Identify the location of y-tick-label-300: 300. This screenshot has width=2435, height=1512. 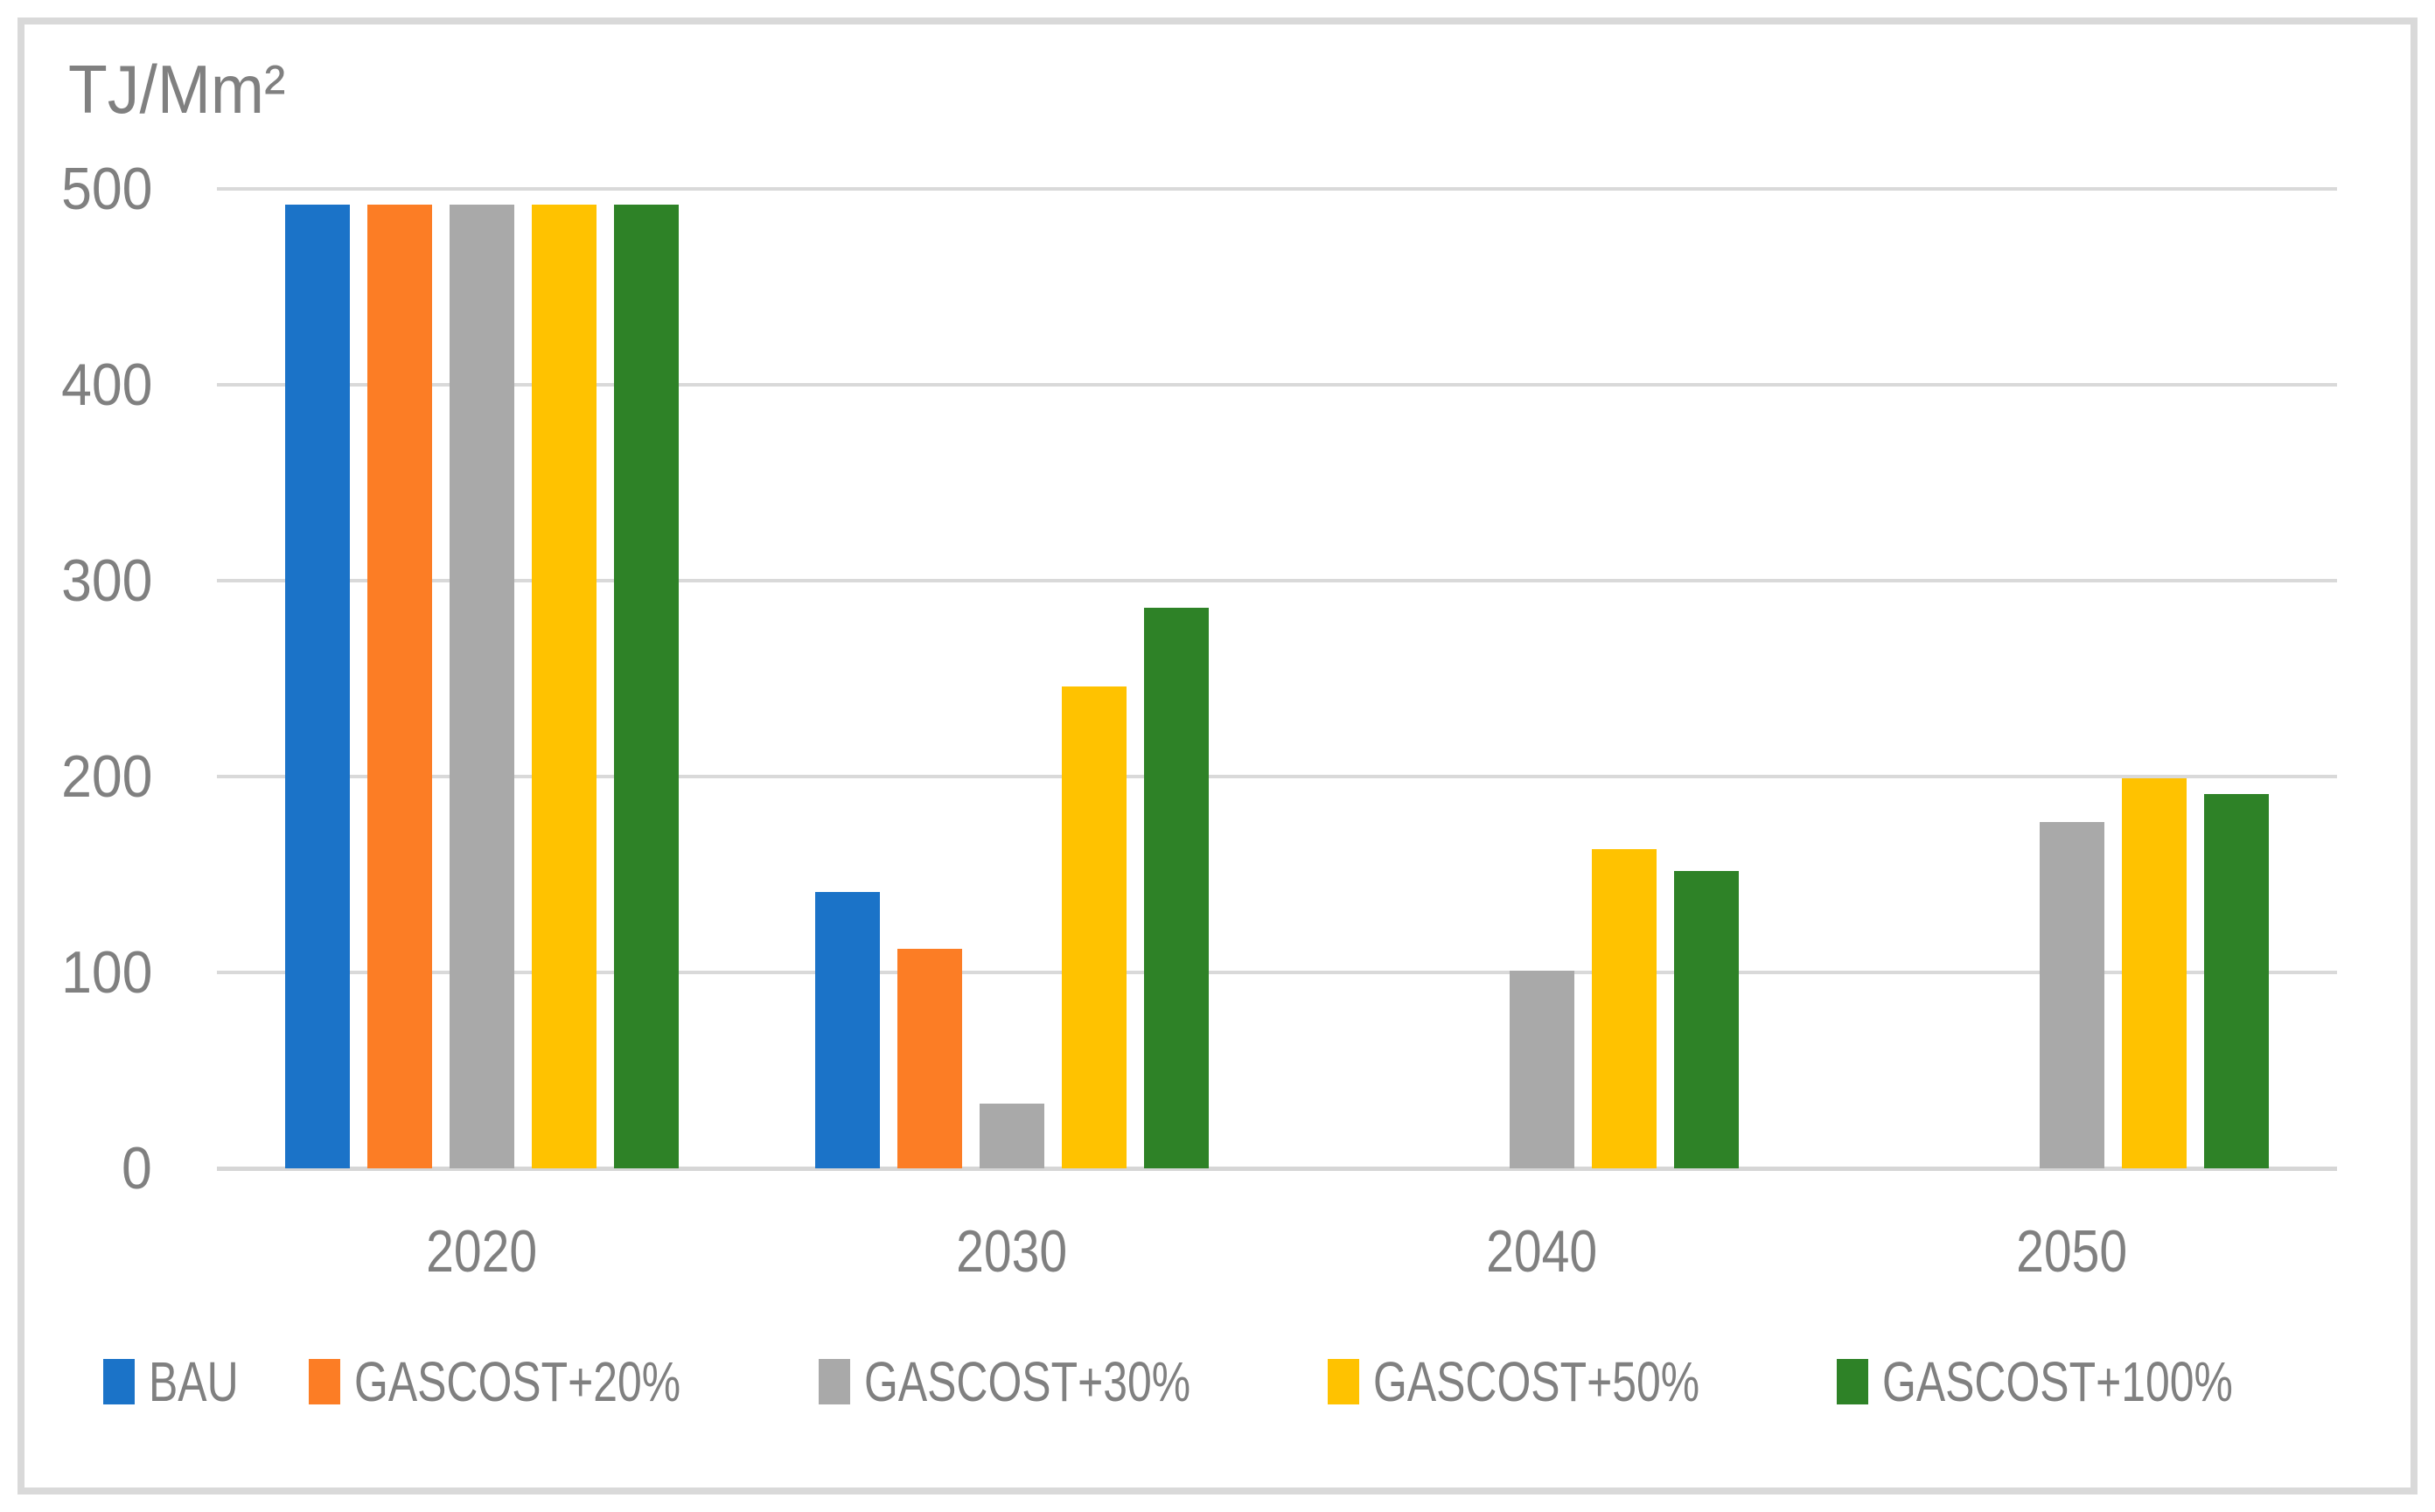
(76, 580).